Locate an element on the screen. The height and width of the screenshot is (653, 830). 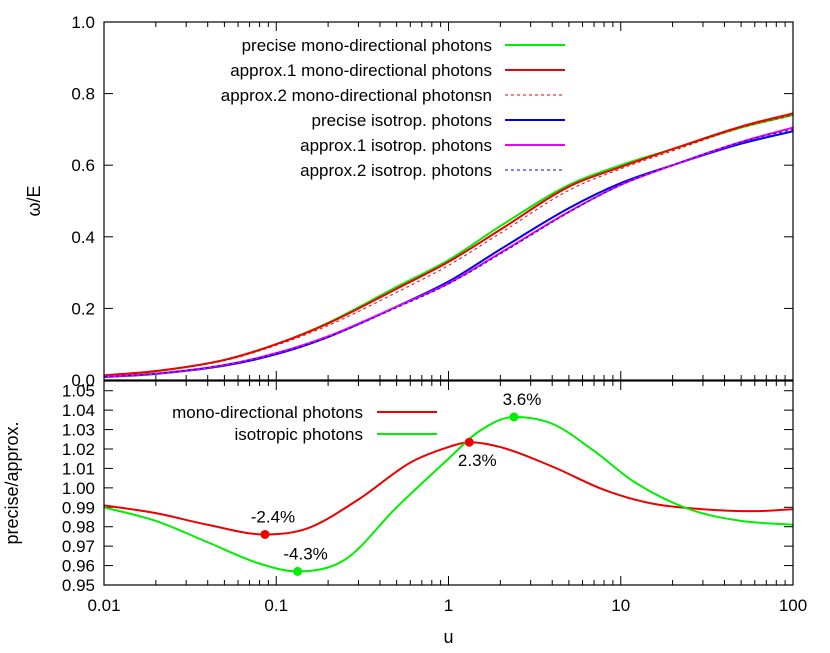
x-tick-label: 0.01 is located at coordinates (103, 605).